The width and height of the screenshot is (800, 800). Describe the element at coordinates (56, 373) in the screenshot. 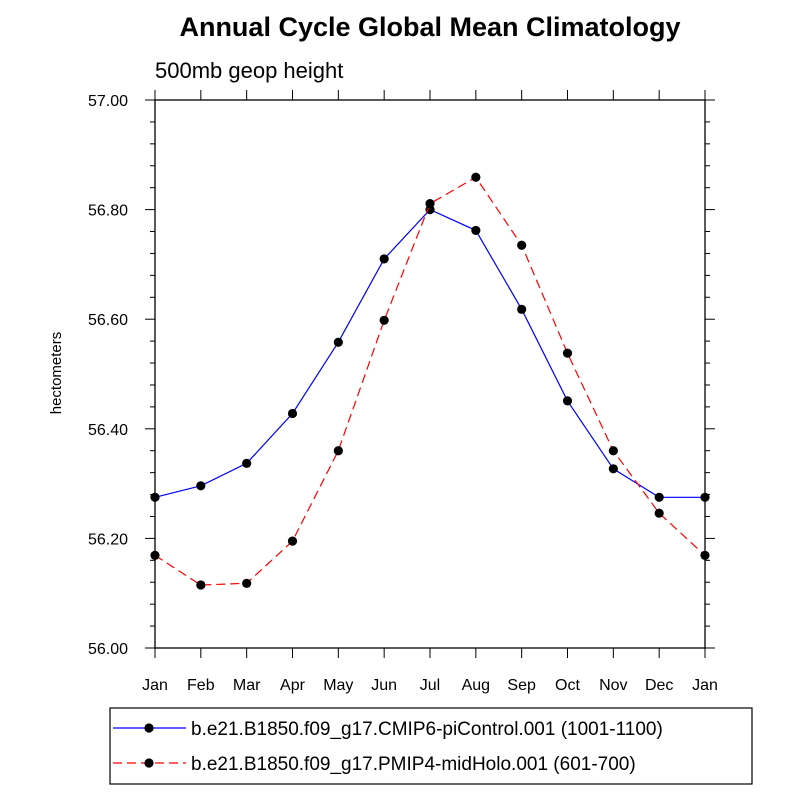

I see `y-axis-label: hectometers` at that location.